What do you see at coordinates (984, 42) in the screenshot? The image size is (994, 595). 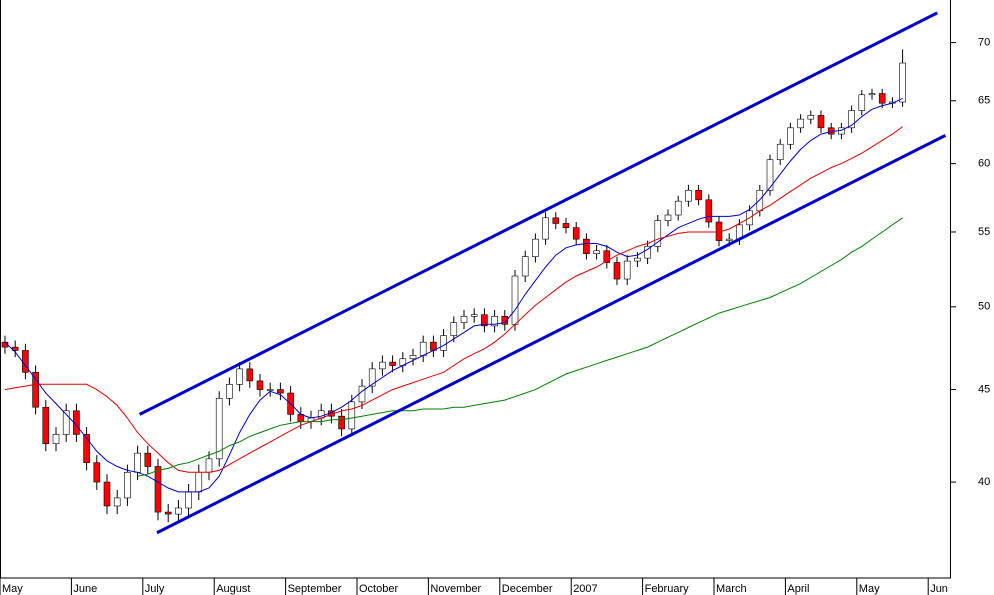 I see `y-tick-label: 70` at bounding box center [984, 42].